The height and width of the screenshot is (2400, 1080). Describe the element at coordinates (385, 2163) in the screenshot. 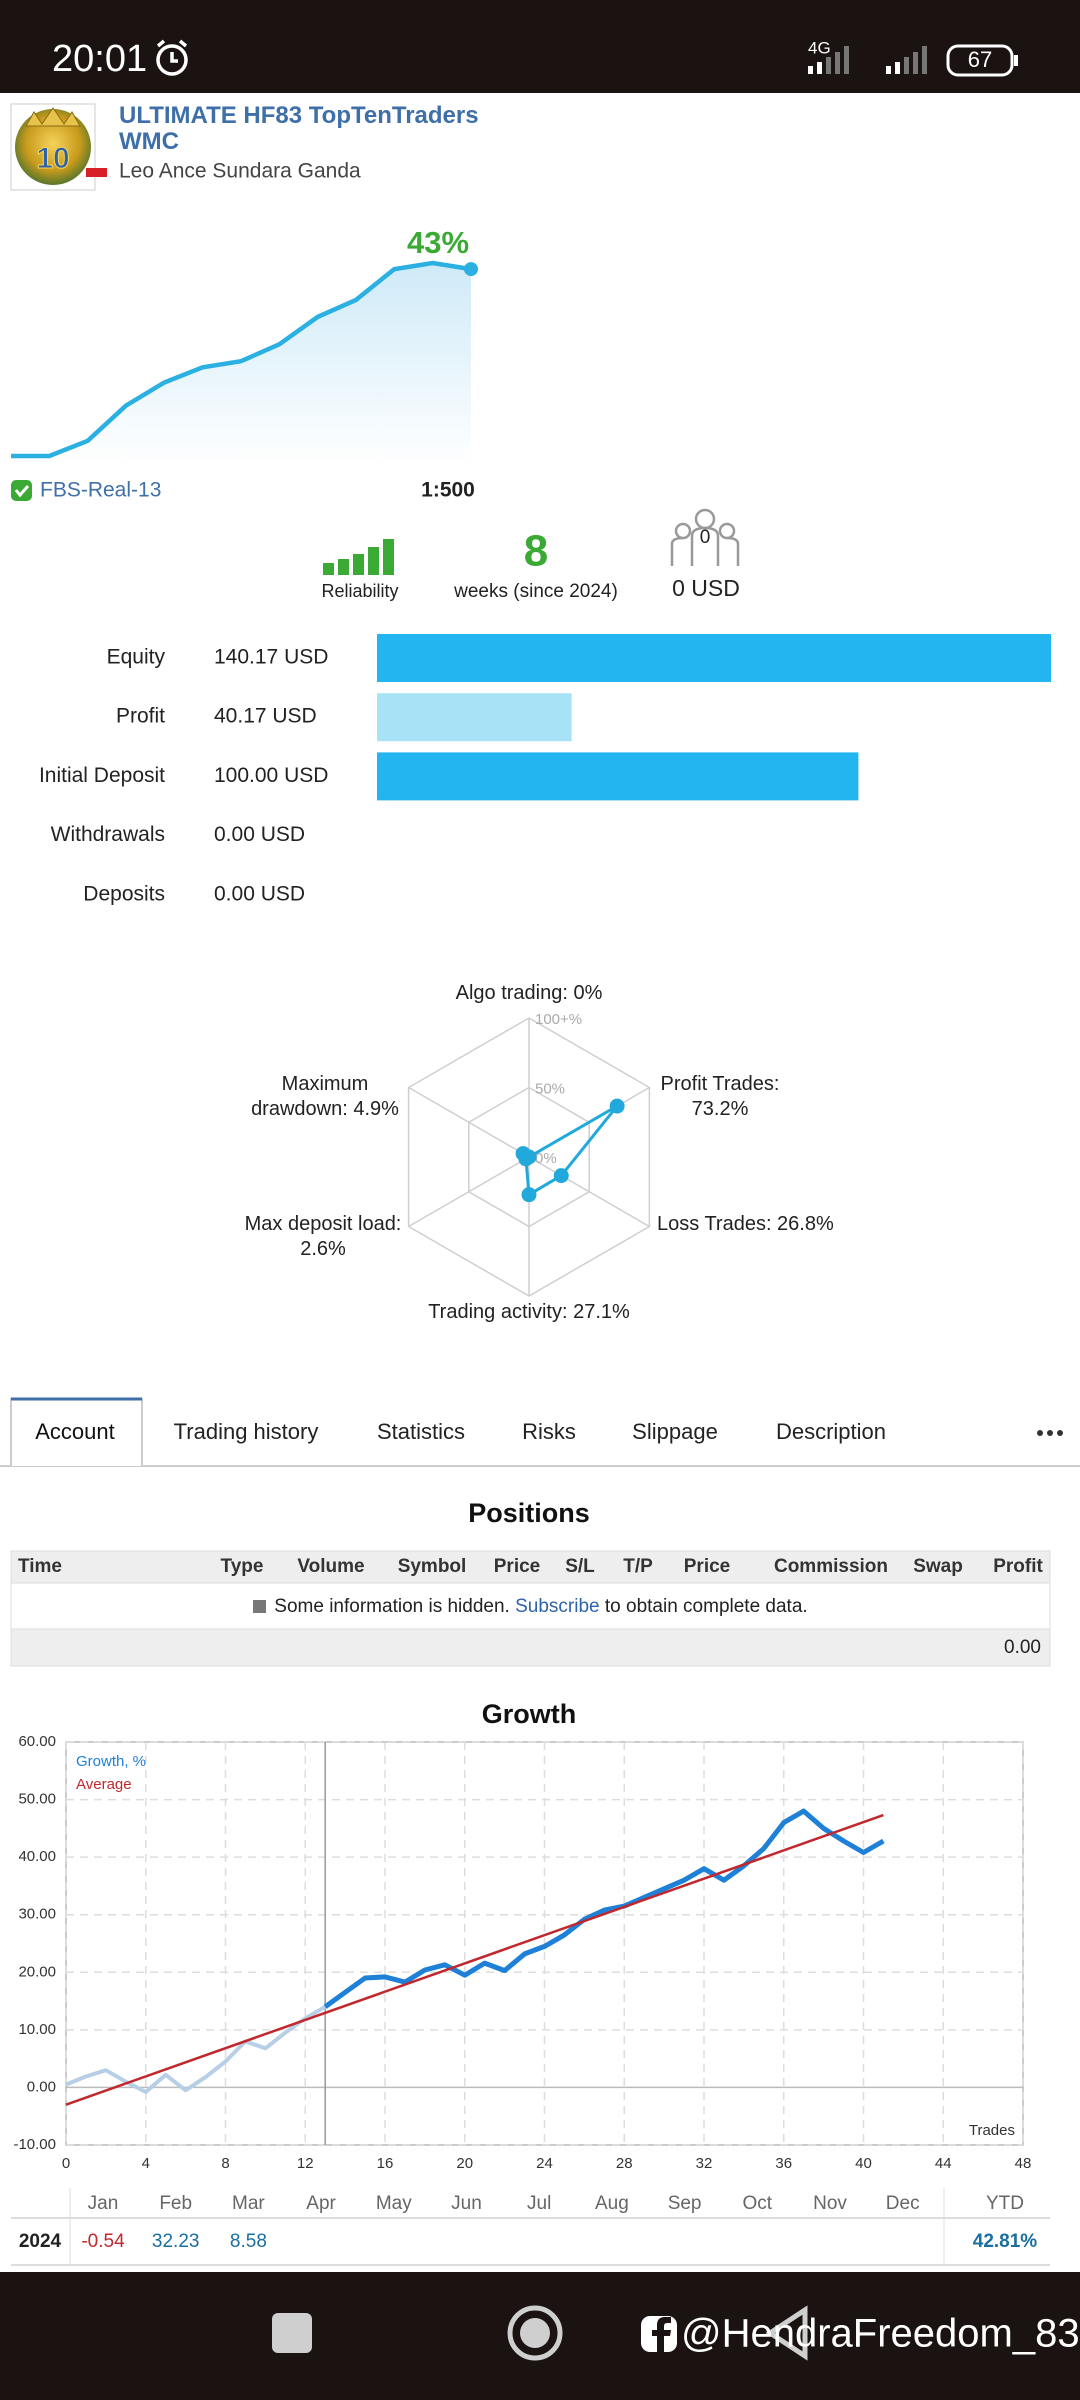

I see `x-tick-label: 16` at that location.